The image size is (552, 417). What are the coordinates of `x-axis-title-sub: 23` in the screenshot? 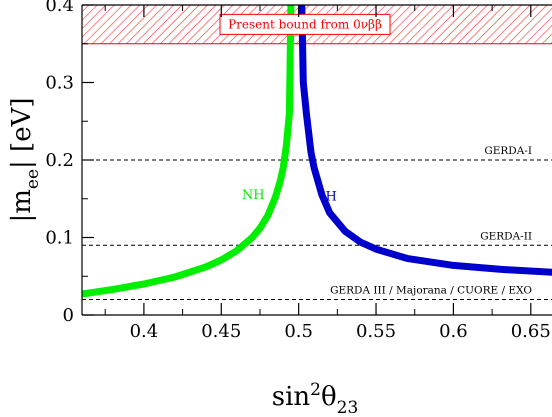 It's located at (348, 407).